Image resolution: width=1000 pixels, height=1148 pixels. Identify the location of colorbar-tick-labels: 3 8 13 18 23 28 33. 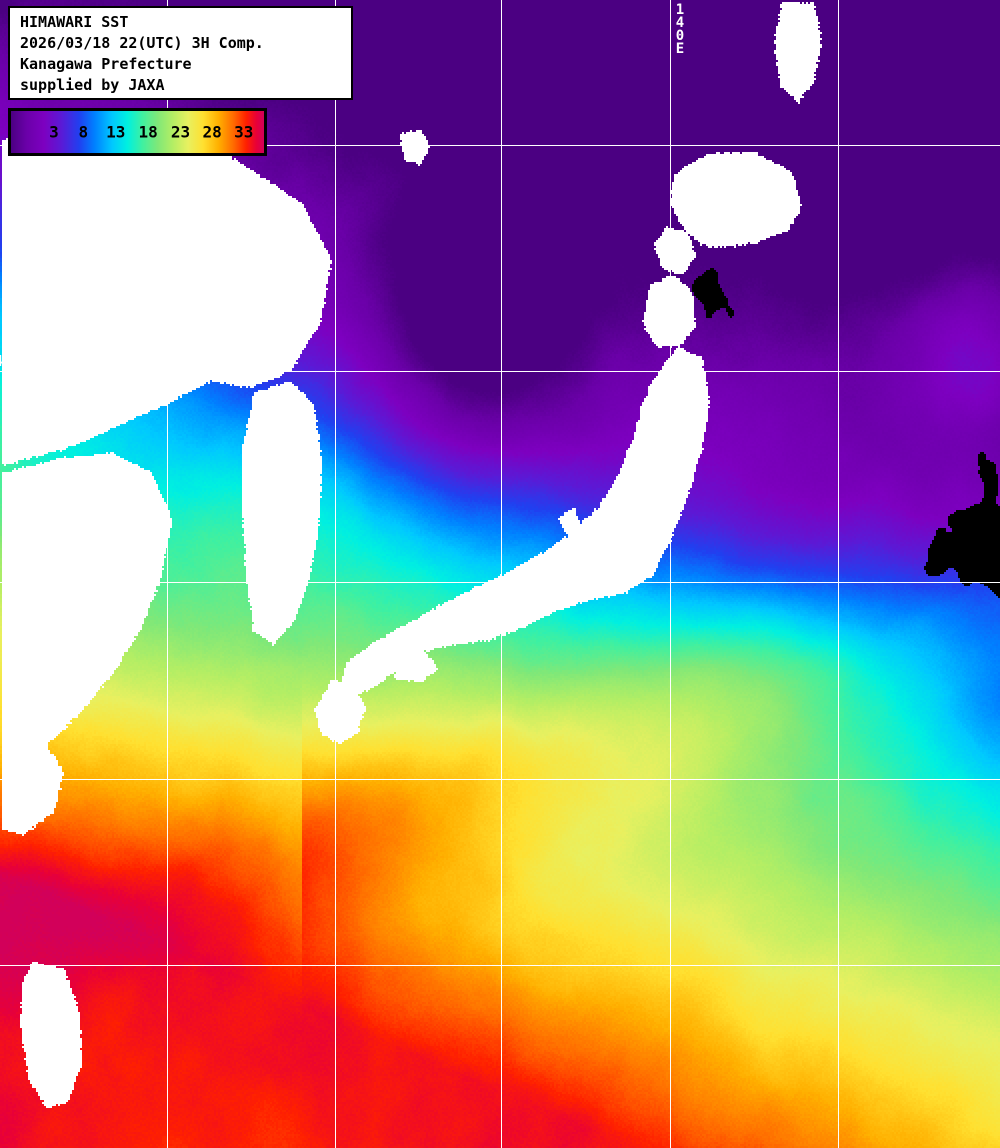
(137, 132).